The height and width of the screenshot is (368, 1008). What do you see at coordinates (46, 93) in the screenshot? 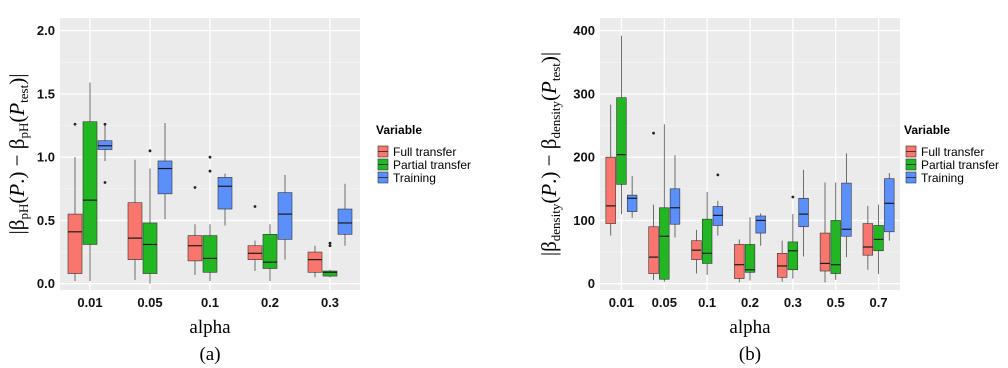
I see `y-tick-label: 1.5` at bounding box center [46, 93].